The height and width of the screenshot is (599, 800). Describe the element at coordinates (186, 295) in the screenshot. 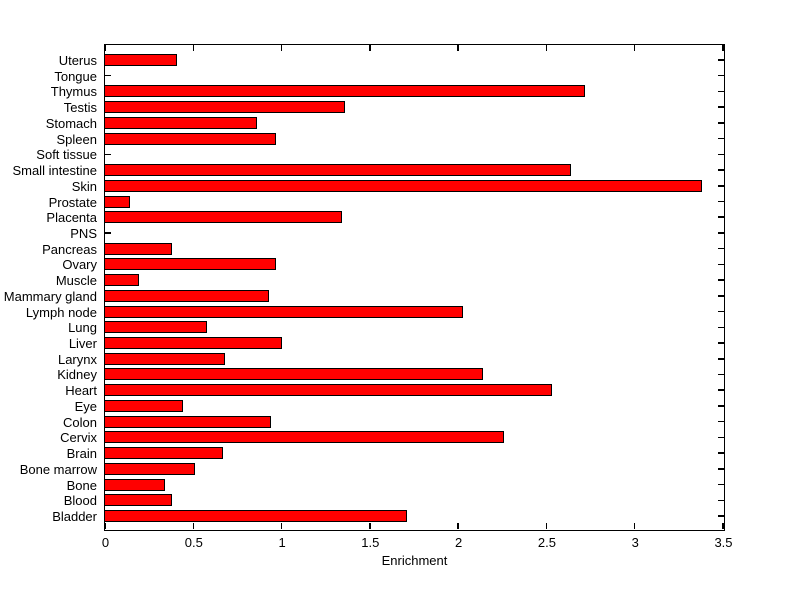

I see `bar-mammary-gland` at that location.